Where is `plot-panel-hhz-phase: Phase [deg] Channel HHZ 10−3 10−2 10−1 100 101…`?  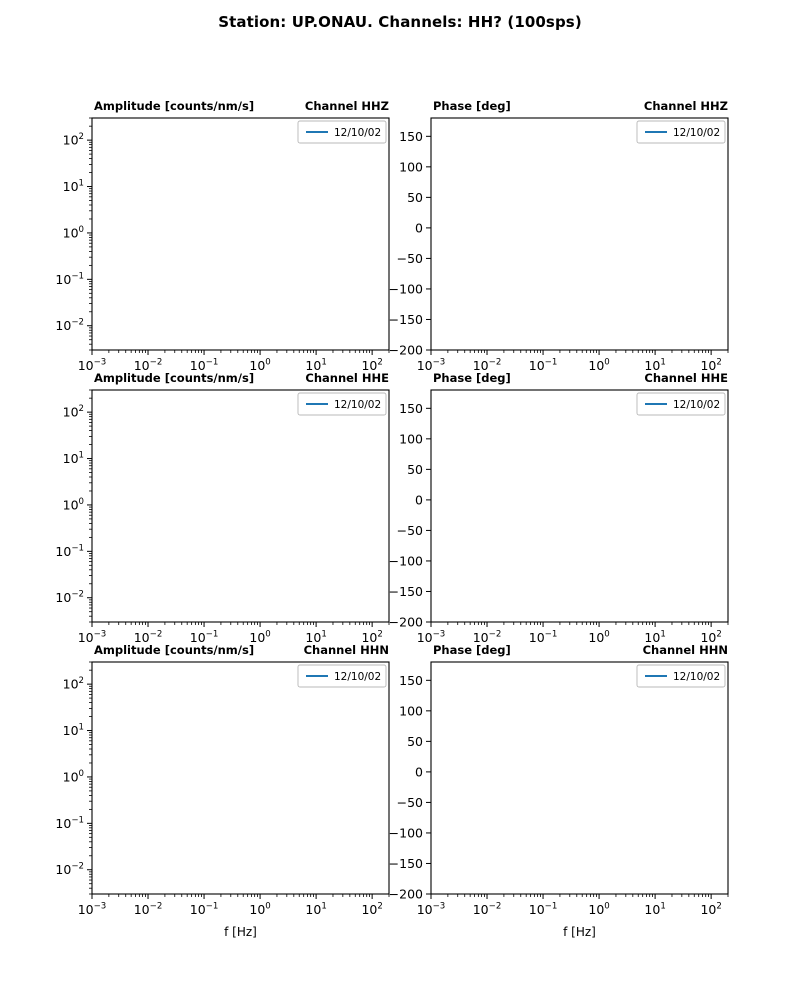
plot-panel-hhz-phase: Phase [deg] Channel HHZ 10−3 10−2 10−1 100 101… is located at coordinates (559, 236).